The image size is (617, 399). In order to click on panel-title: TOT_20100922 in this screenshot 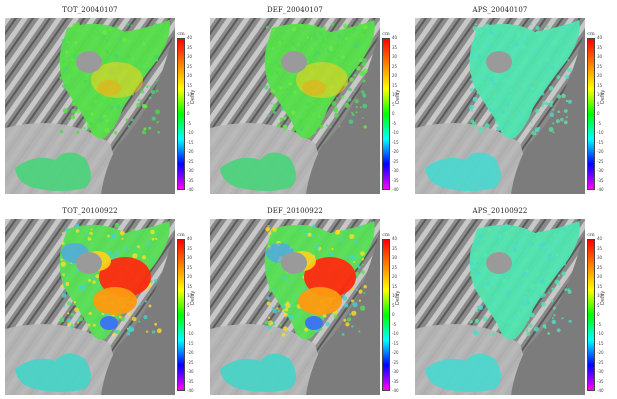, I will do `click(90, 211)`.